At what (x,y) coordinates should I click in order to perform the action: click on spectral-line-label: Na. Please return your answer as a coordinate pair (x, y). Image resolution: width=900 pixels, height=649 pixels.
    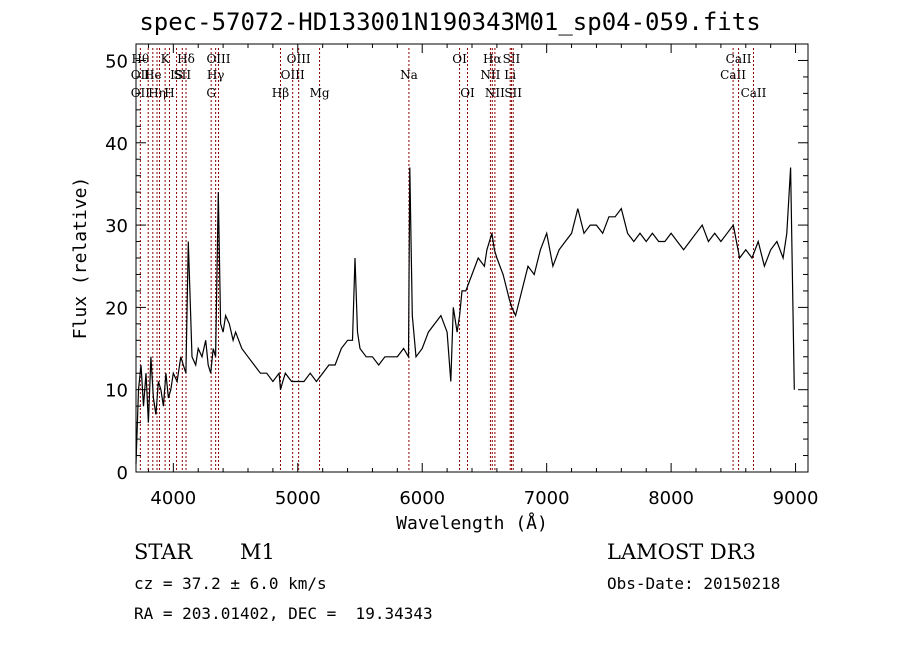
    Looking at the image, I should click on (409, 75).